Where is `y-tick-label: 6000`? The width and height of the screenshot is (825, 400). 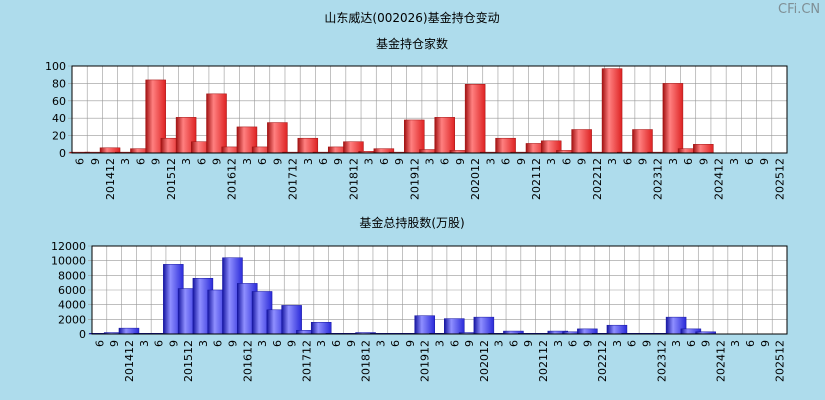
y-tick-label: 6000 is located at coordinates (72, 290).